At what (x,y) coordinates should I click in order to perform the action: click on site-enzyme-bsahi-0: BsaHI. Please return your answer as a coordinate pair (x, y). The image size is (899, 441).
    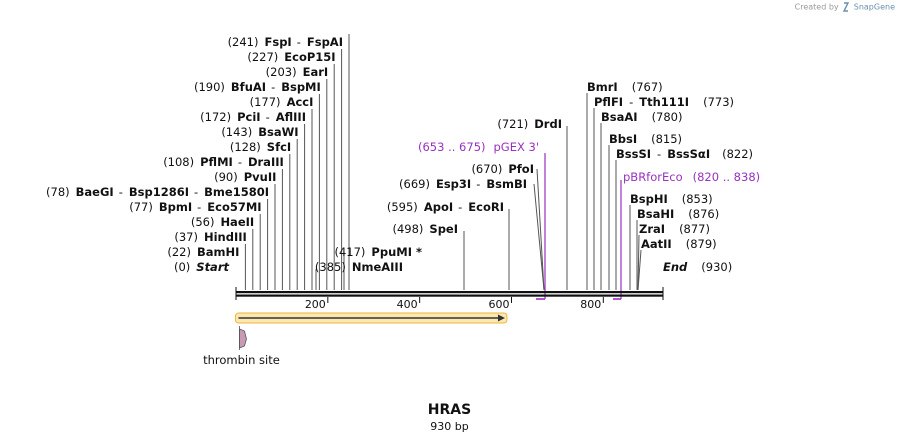
    Looking at the image, I should click on (655, 214).